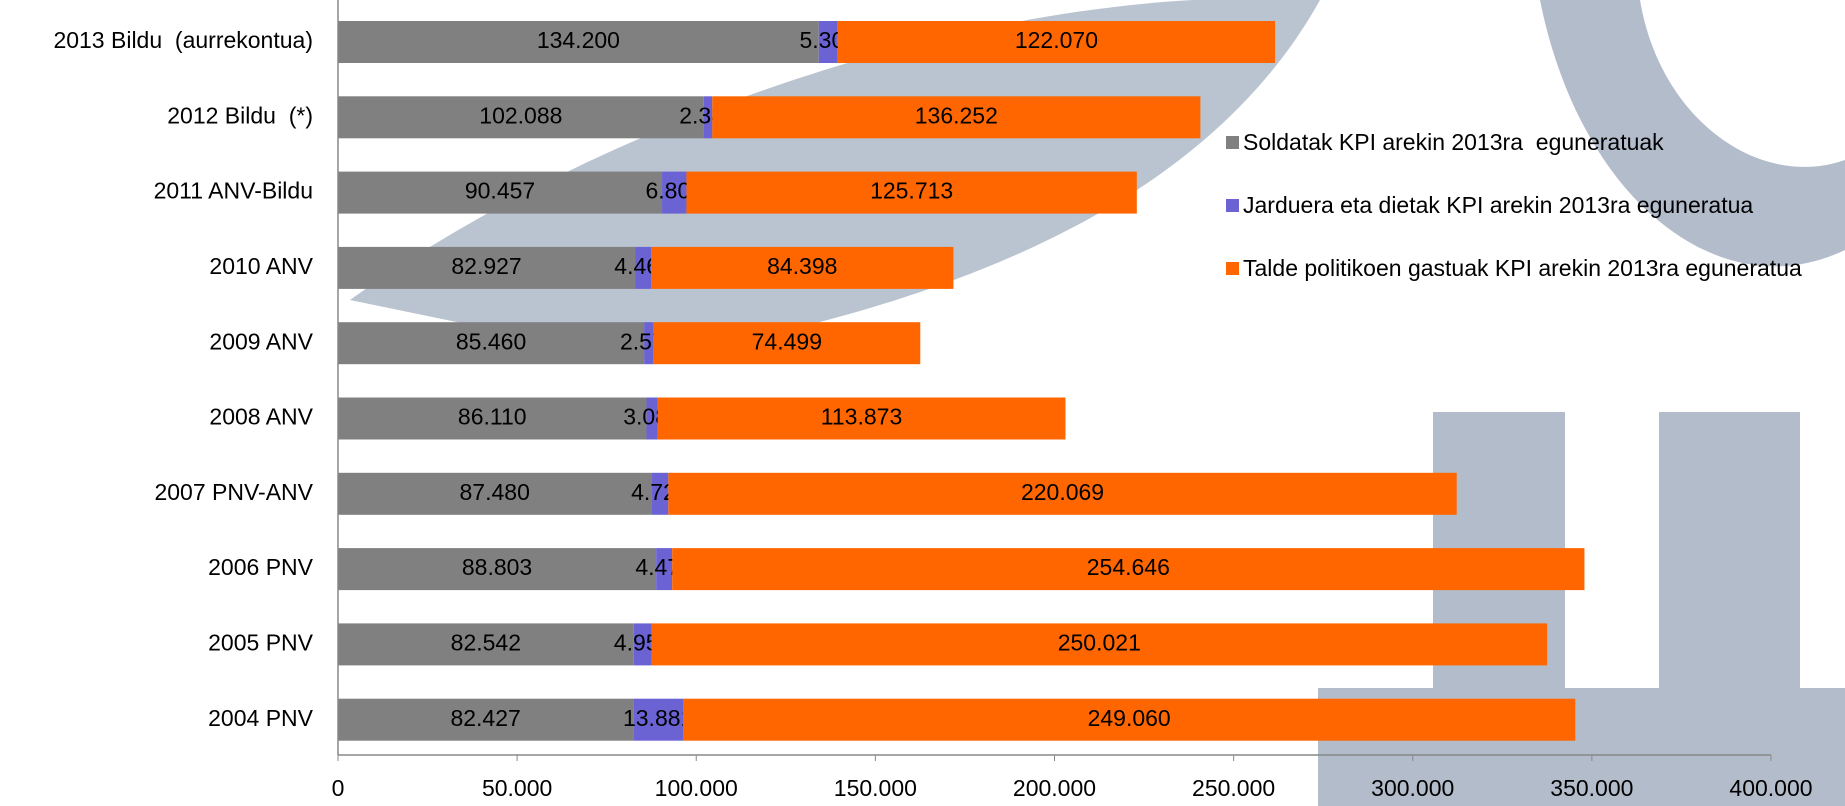 Image resolution: width=1845 pixels, height=806 pixels. Describe the element at coordinates (261, 642) in the screenshot. I see `y-tick-label: 2005 PNV` at that location.